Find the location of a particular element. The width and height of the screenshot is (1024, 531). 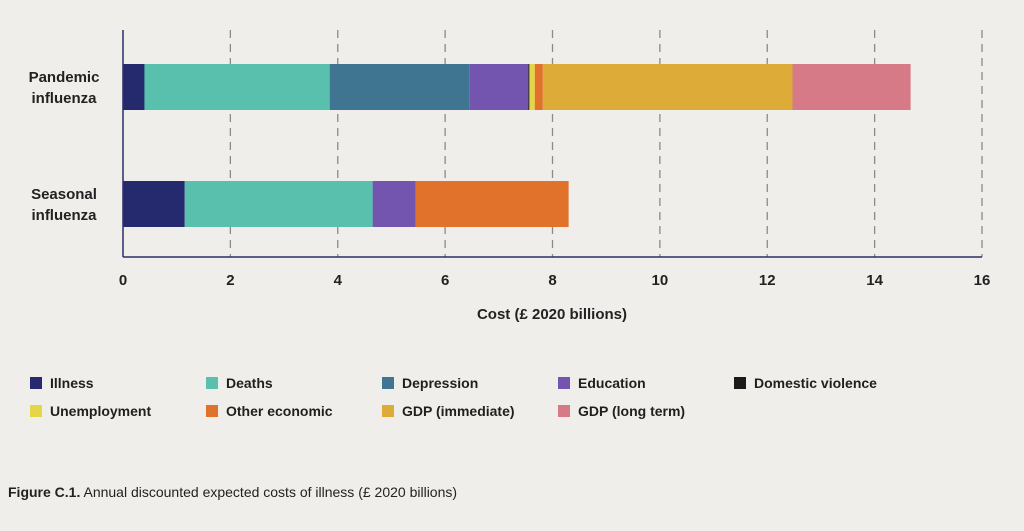

legend-item: GDP (long term) is located at coordinates (646, 411).